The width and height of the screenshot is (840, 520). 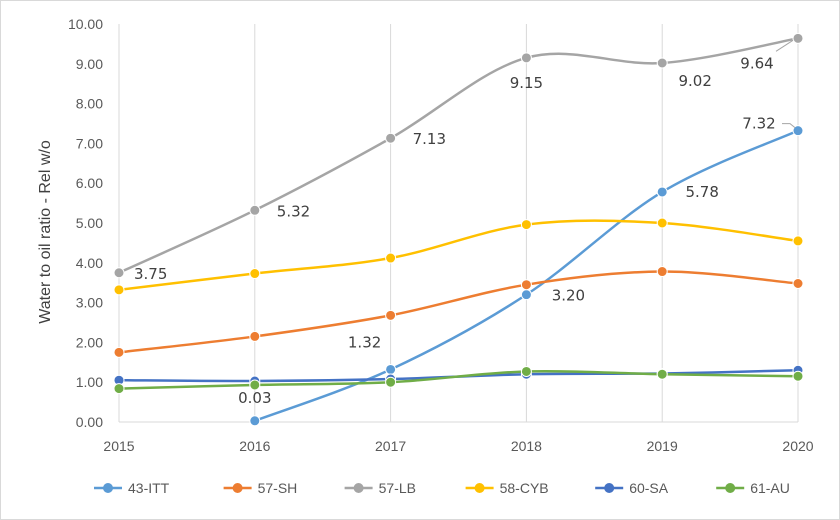 I want to click on legend: 43-ITT 57-SH 57-LB 58-CYB 60-SA 61-AU, so click(x=442, y=488).